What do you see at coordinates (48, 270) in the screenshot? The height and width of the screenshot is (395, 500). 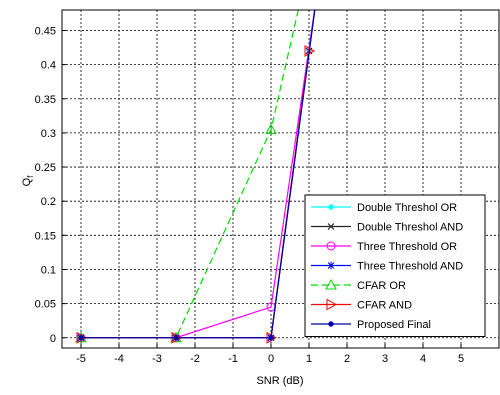 I see `y-tick-label: 0.1` at bounding box center [48, 270].